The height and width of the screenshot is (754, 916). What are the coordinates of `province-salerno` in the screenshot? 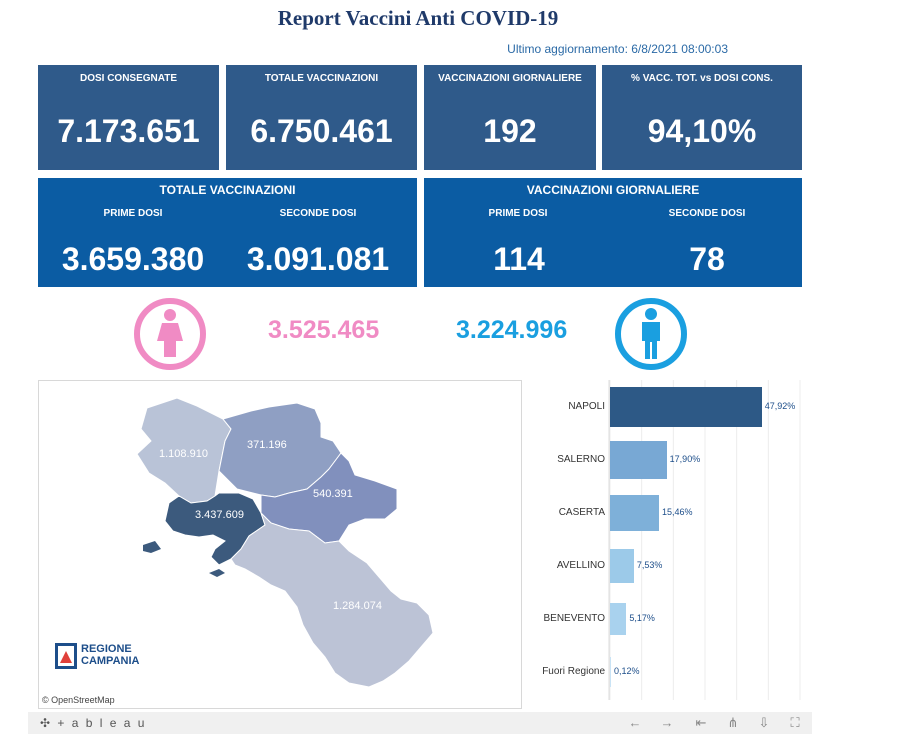 It's located at (332, 600).